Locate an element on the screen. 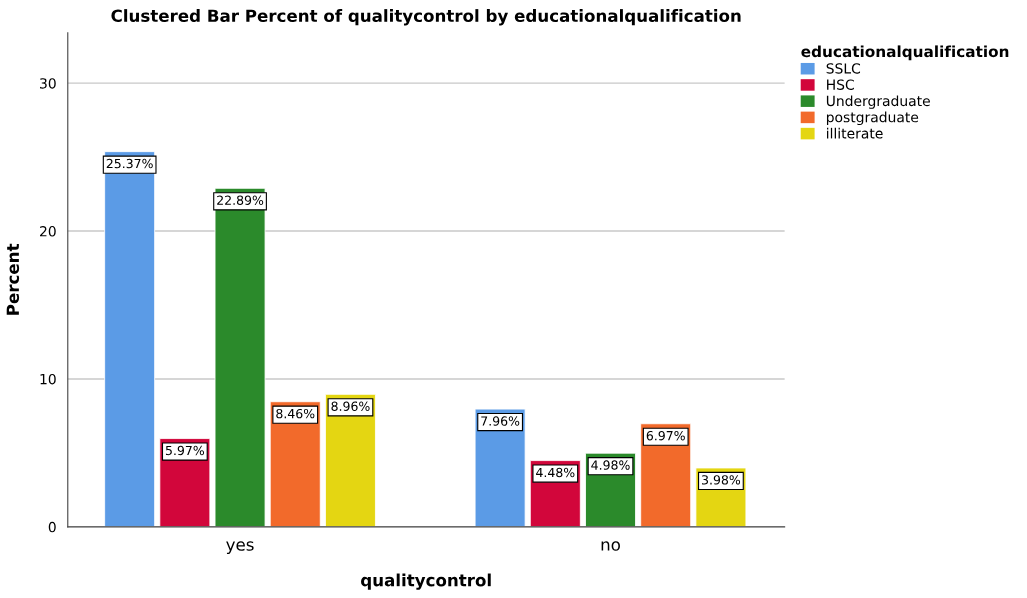  data-label: 25.37% is located at coordinates (129, 163).